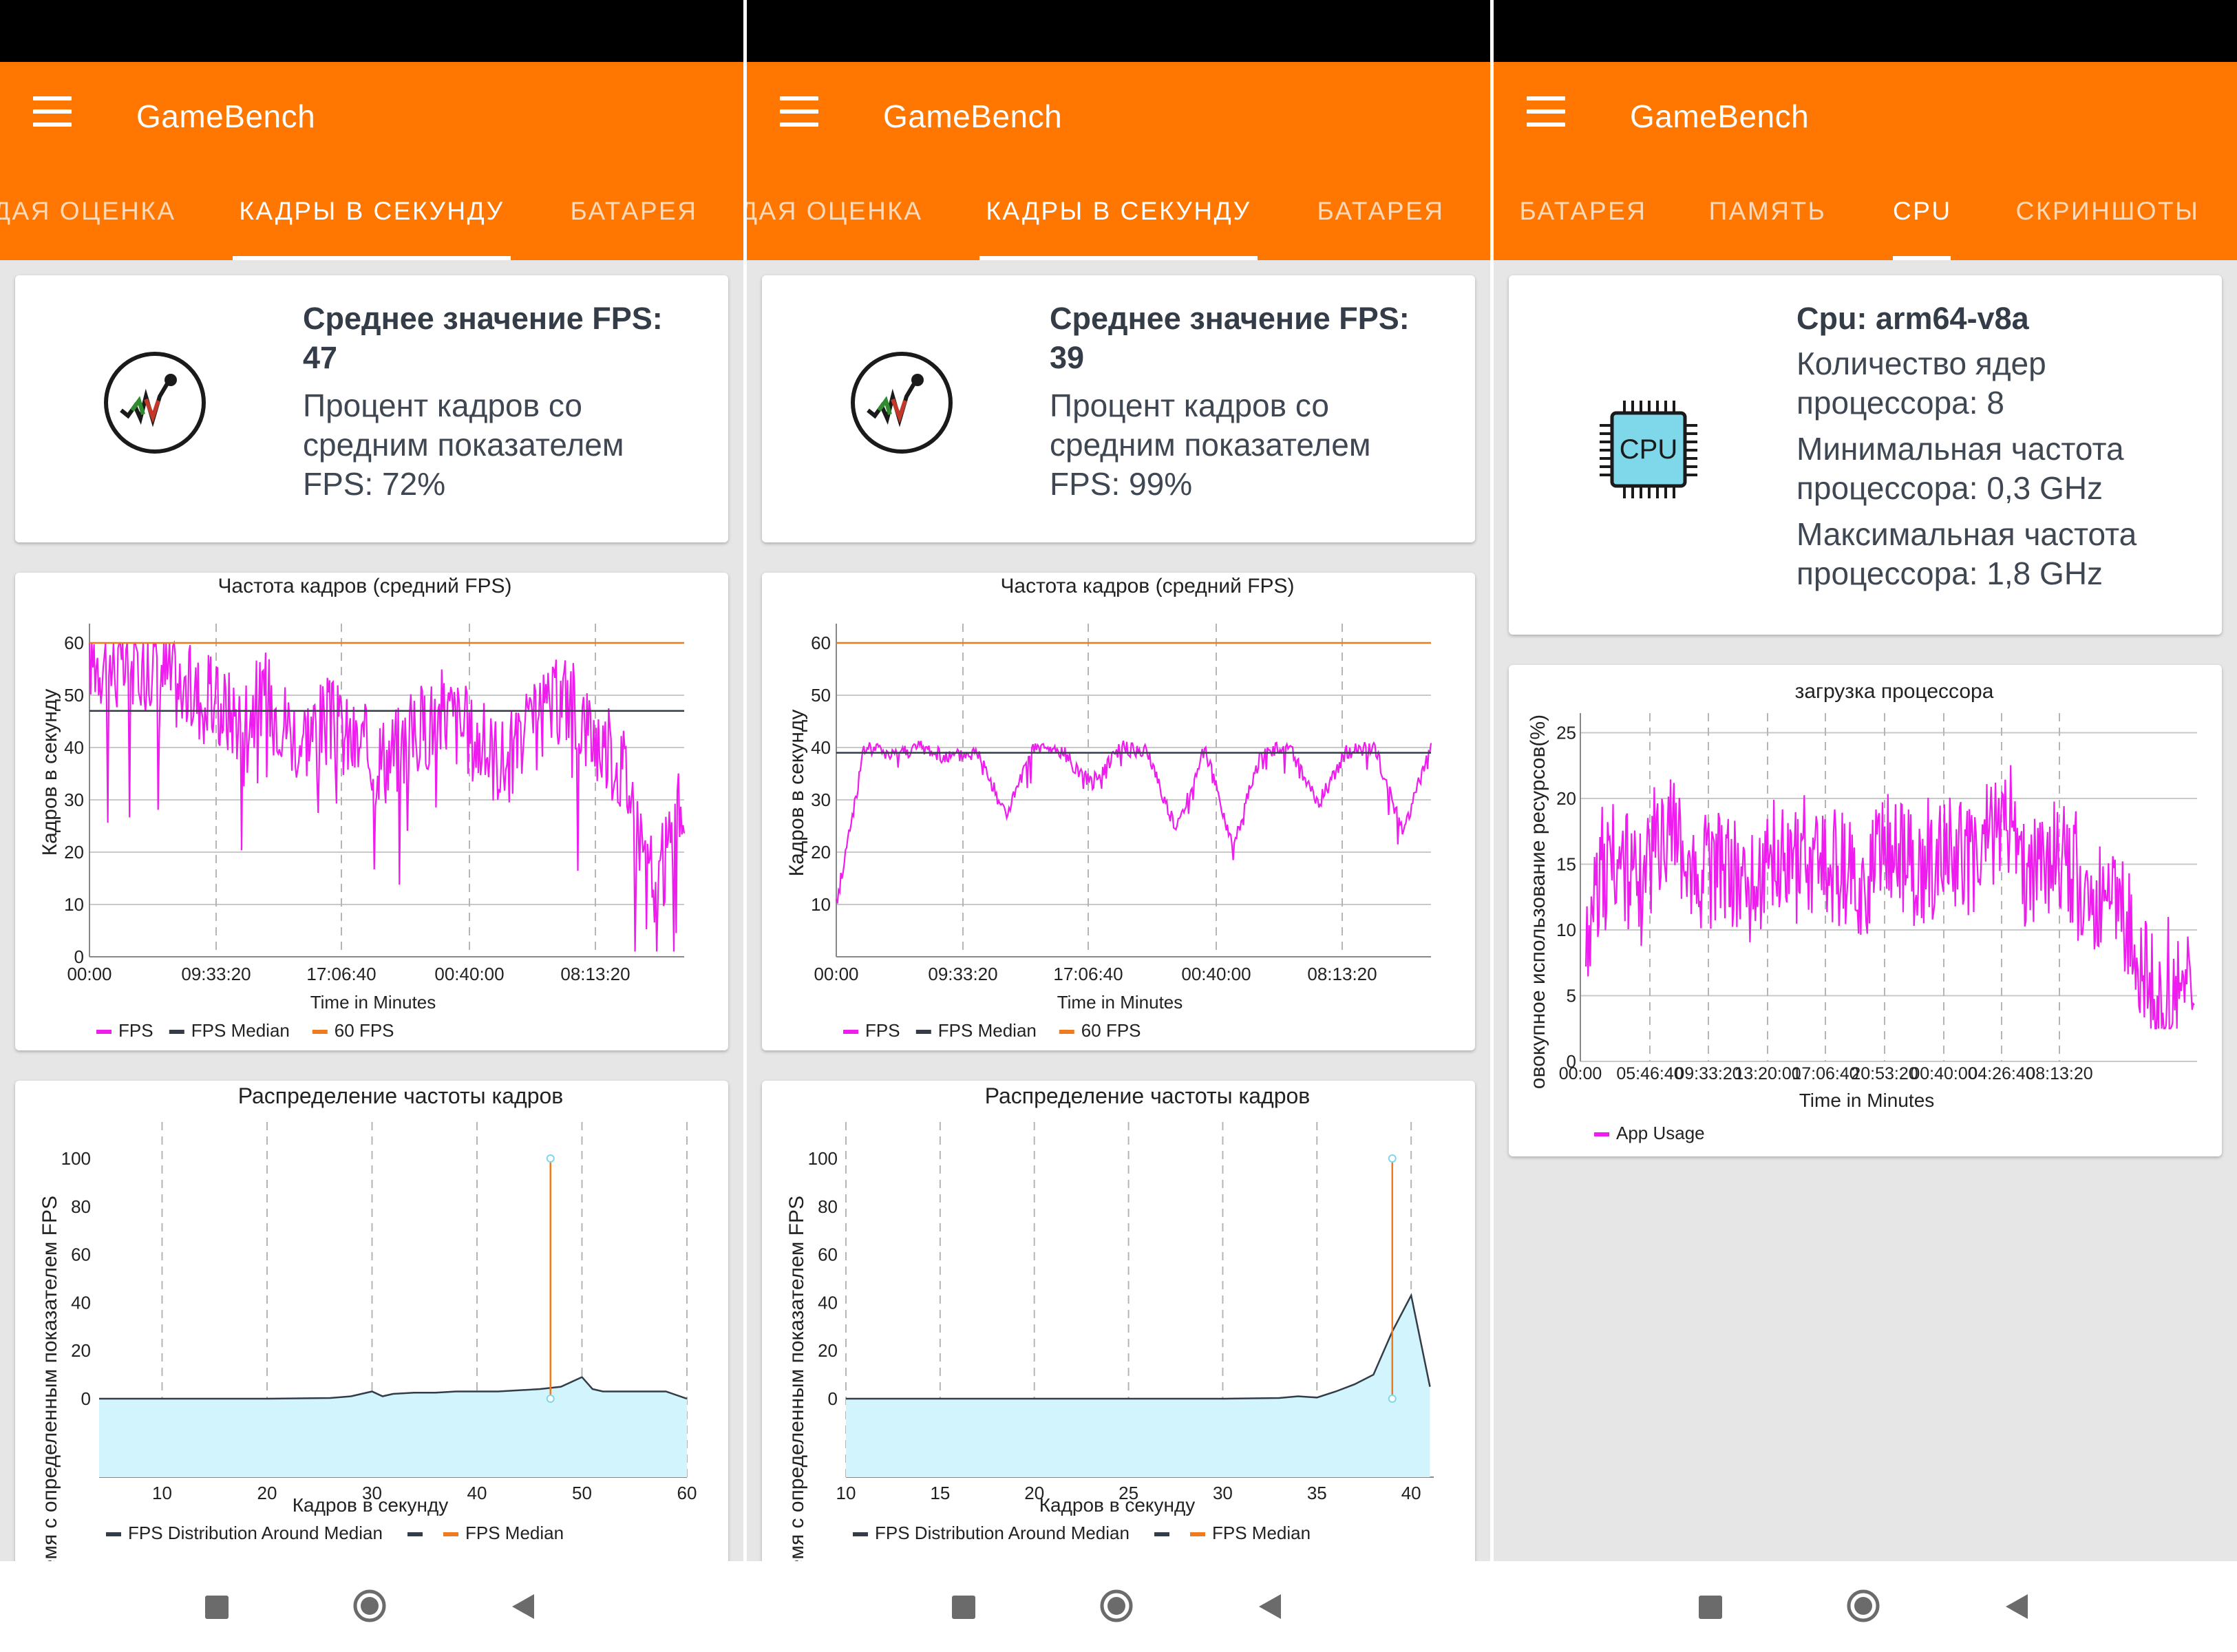 This screenshot has height=1652, width=2237. Describe the element at coordinates (1767, 211) in the screenshot. I see `tab-memory: ПАМЯТЬ` at that location.